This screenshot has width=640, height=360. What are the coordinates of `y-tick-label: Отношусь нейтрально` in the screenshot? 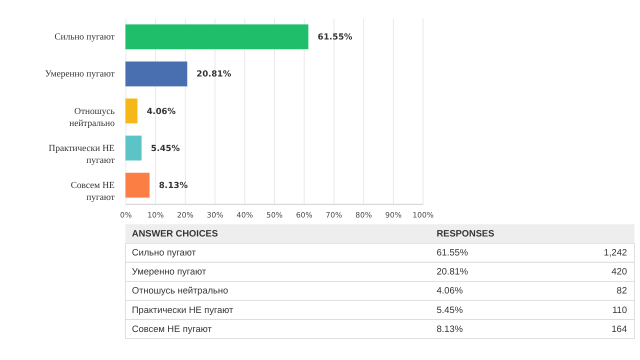 It's located at (92, 117).